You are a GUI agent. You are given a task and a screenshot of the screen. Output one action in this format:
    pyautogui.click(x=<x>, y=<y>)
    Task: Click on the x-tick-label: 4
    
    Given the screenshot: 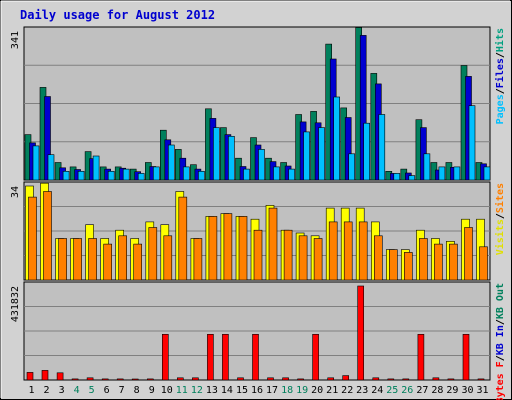 What is the action you would take?
    pyautogui.click(x=77, y=390)
    